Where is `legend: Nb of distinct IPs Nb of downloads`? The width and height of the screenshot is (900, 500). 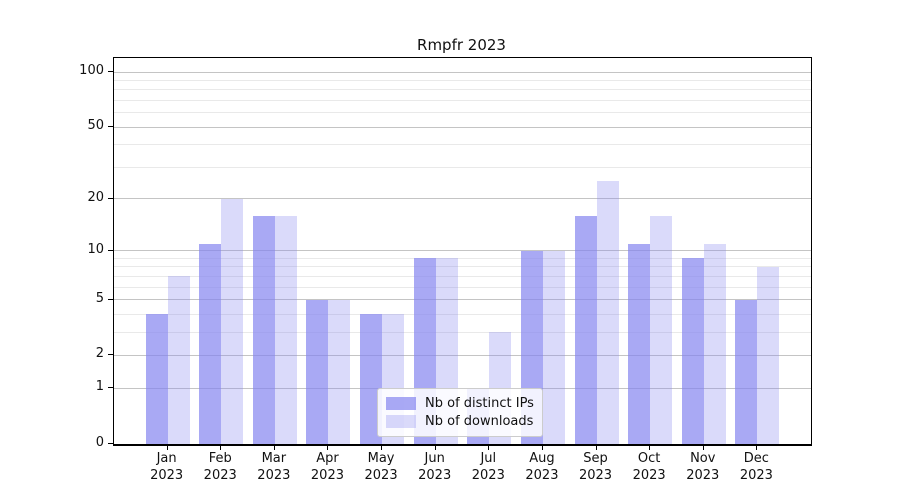
legend: Nb of distinct IPs Nb of downloads is located at coordinates (460, 412).